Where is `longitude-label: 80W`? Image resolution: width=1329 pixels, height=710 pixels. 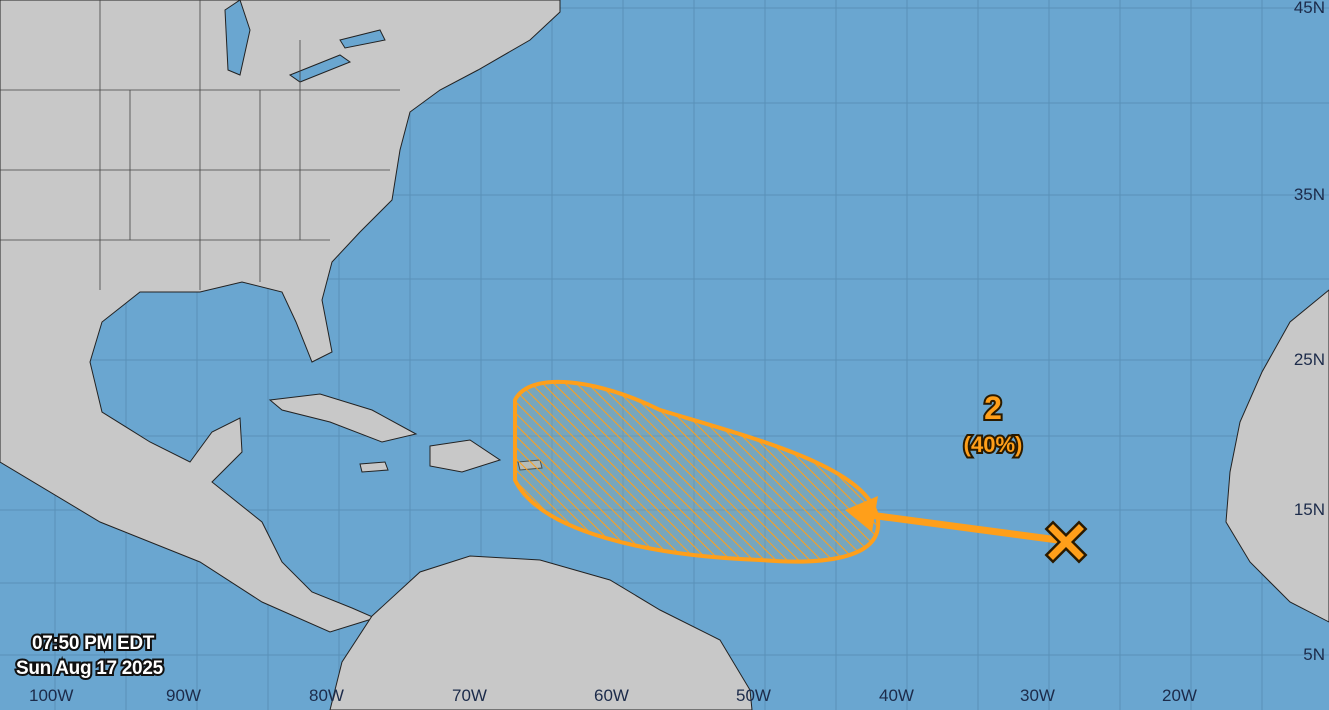 longitude-label: 80W is located at coordinates (326, 695).